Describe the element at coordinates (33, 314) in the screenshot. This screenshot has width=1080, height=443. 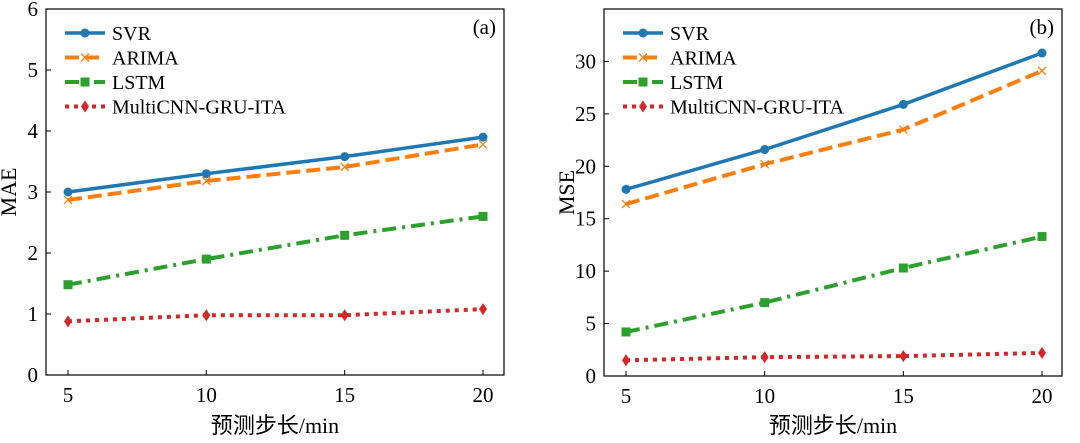
I see `y-tick-label: 1` at that location.